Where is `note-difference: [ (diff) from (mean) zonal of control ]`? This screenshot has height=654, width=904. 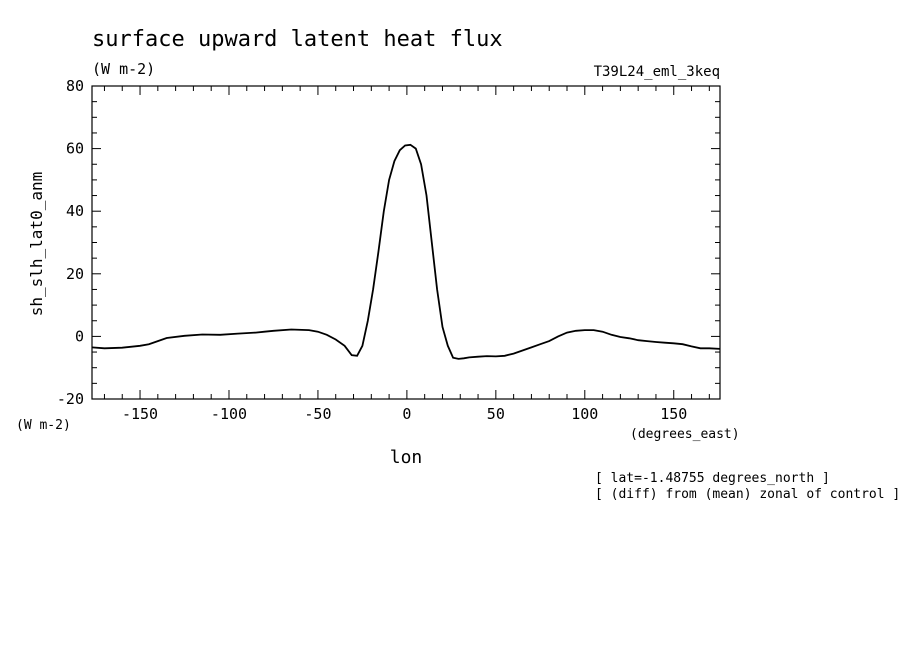 note-difference: [ (diff) from (mean) zonal of control ] is located at coordinates (747, 494).